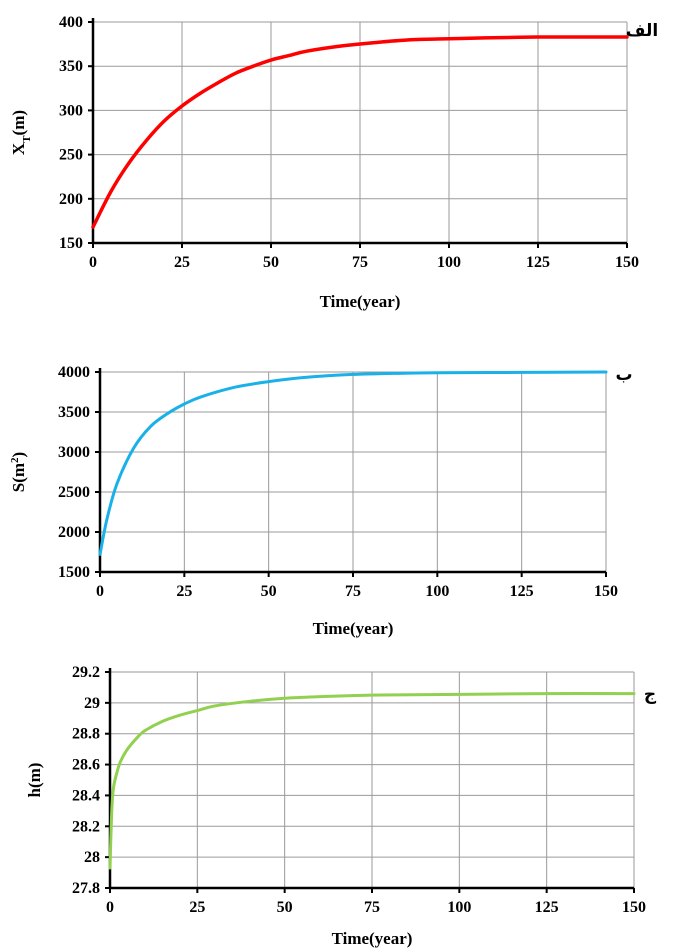  I want to click on y-tick-label: 2500, so click(74, 492).